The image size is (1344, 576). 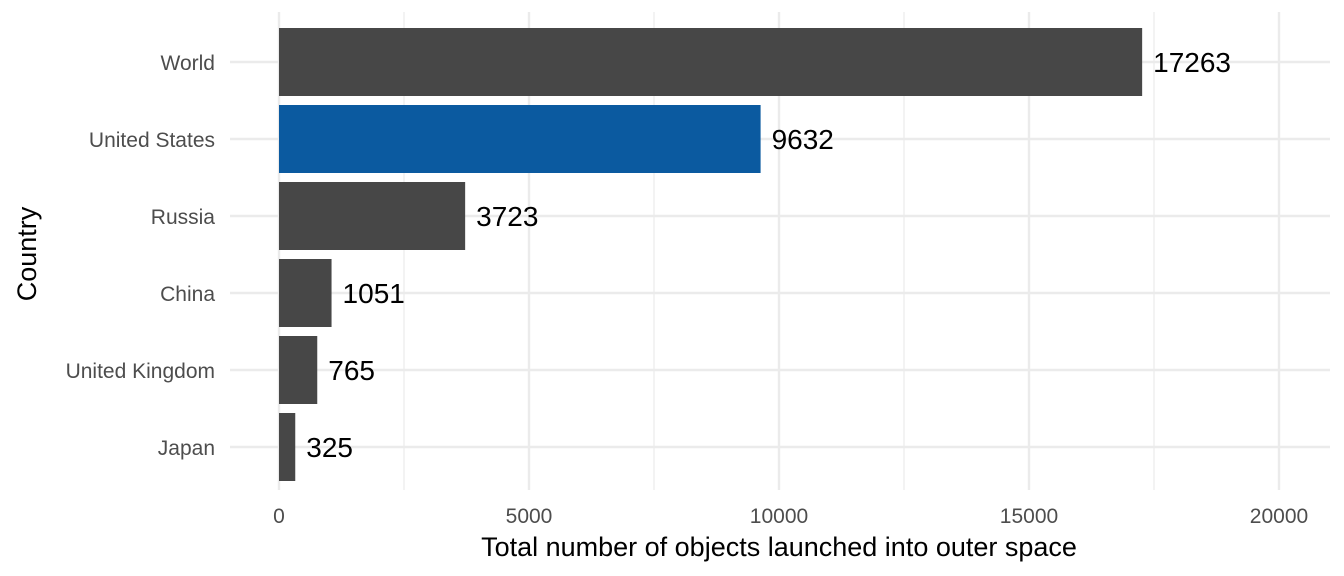 I want to click on data-label: 3723, so click(x=507, y=216).